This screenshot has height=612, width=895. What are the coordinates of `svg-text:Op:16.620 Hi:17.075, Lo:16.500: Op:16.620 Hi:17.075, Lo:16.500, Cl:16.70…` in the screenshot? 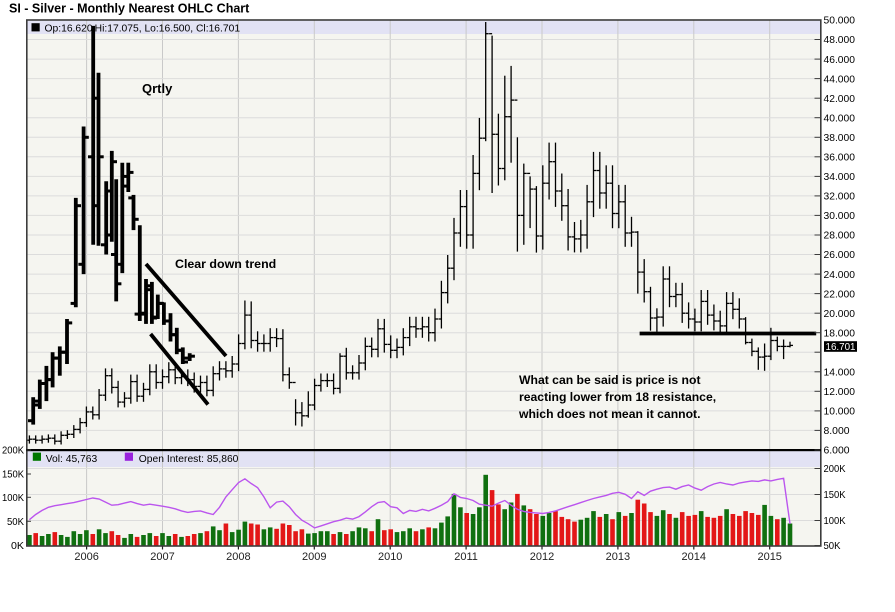 It's located at (143, 28).